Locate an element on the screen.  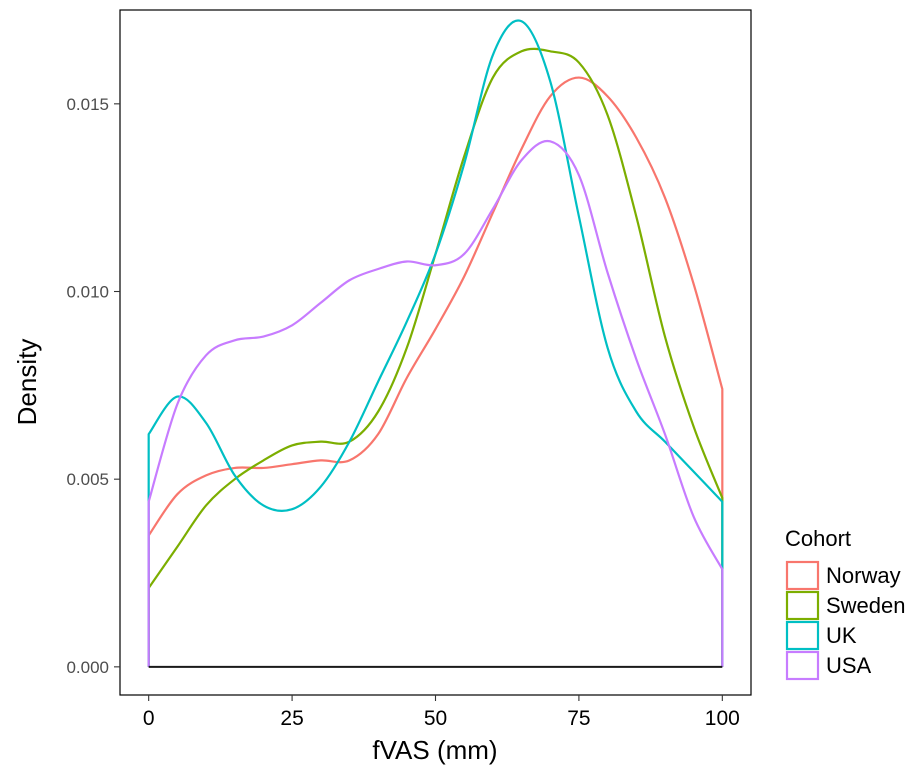
legend-label-uk: UK is located at coordinates (841, 635).